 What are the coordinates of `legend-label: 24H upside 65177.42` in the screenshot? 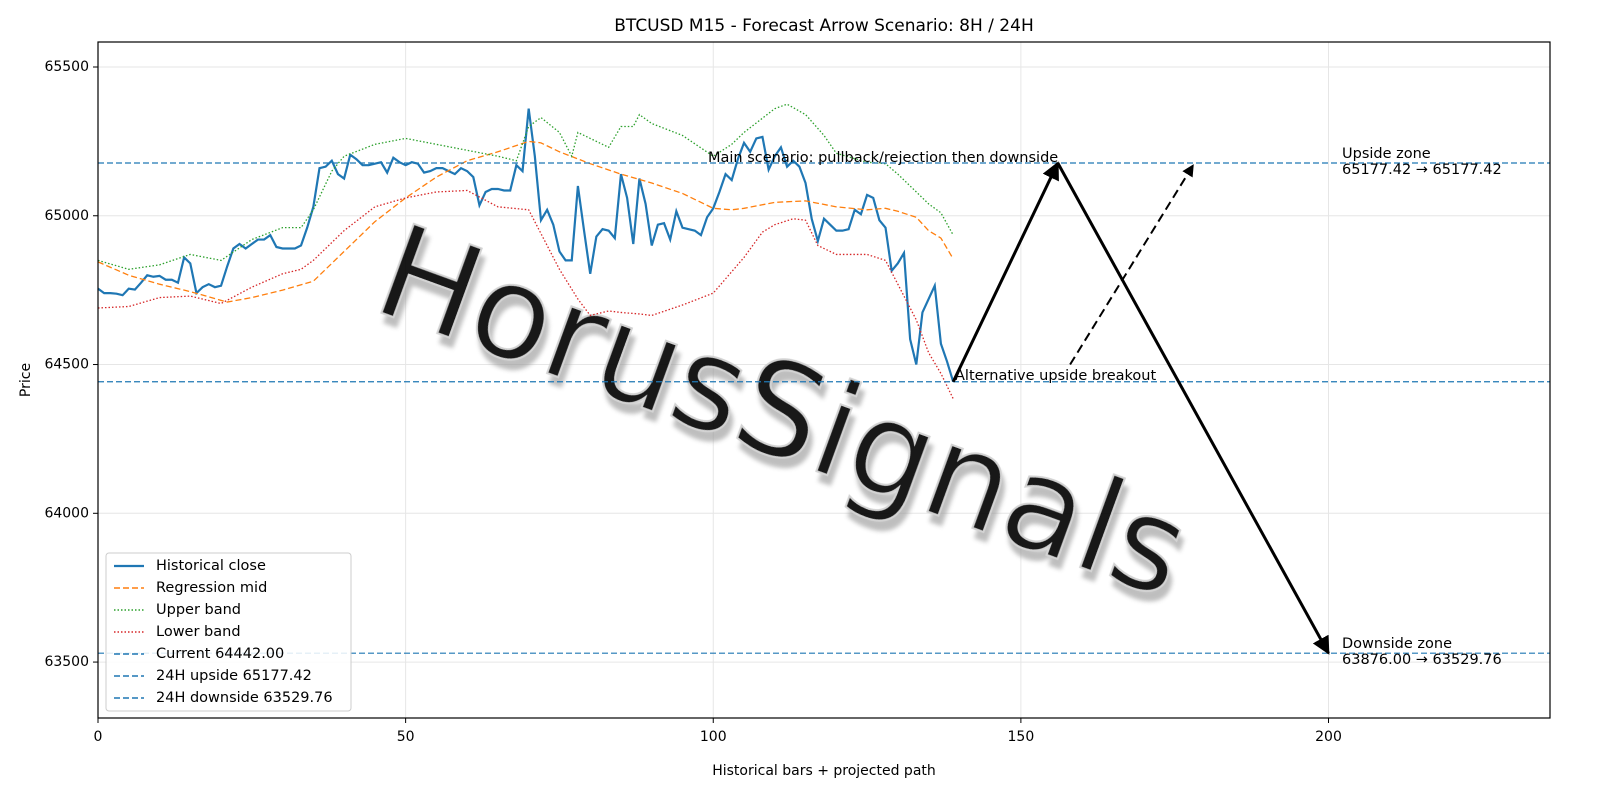 It's located at (234, 676).